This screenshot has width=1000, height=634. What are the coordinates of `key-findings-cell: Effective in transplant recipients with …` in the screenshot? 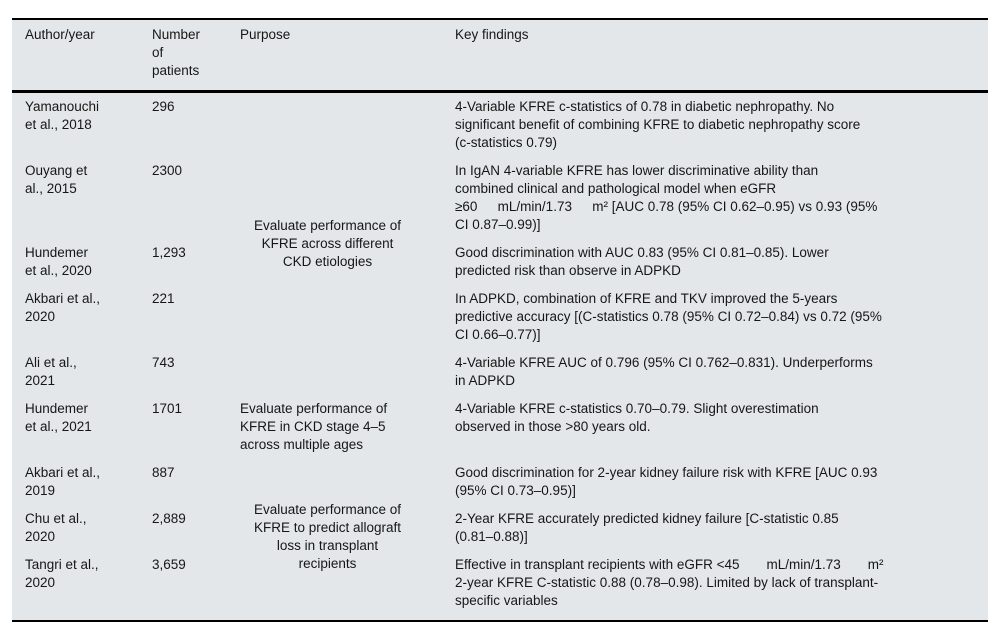 It's located at (669, 582).